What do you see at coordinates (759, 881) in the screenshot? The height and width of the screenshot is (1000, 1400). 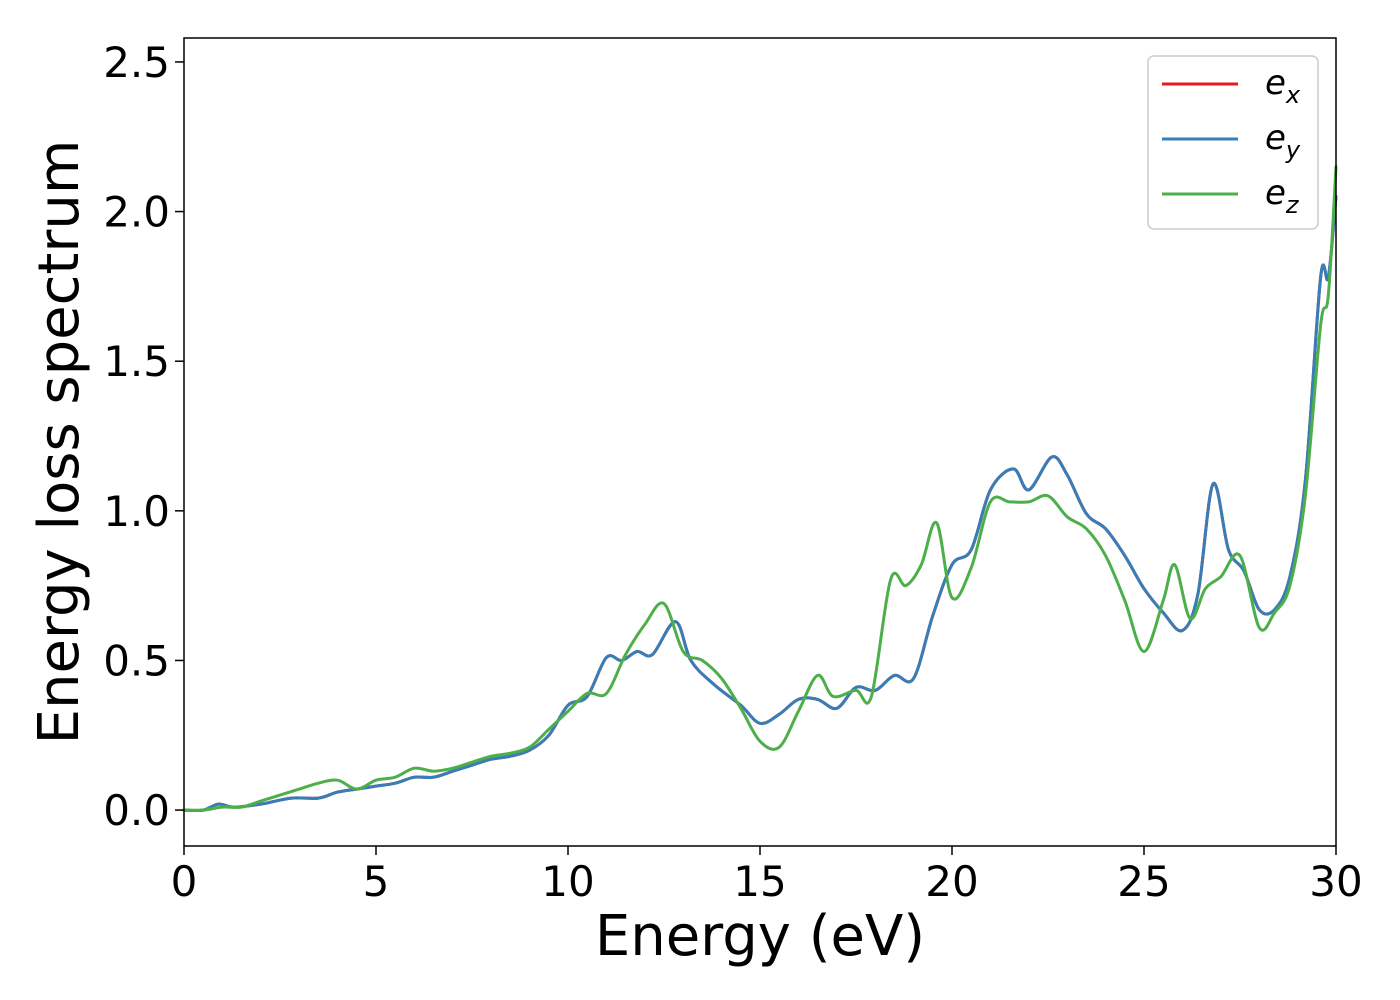 I see `x-tick-label: 15` at bounding box center [759, 881].